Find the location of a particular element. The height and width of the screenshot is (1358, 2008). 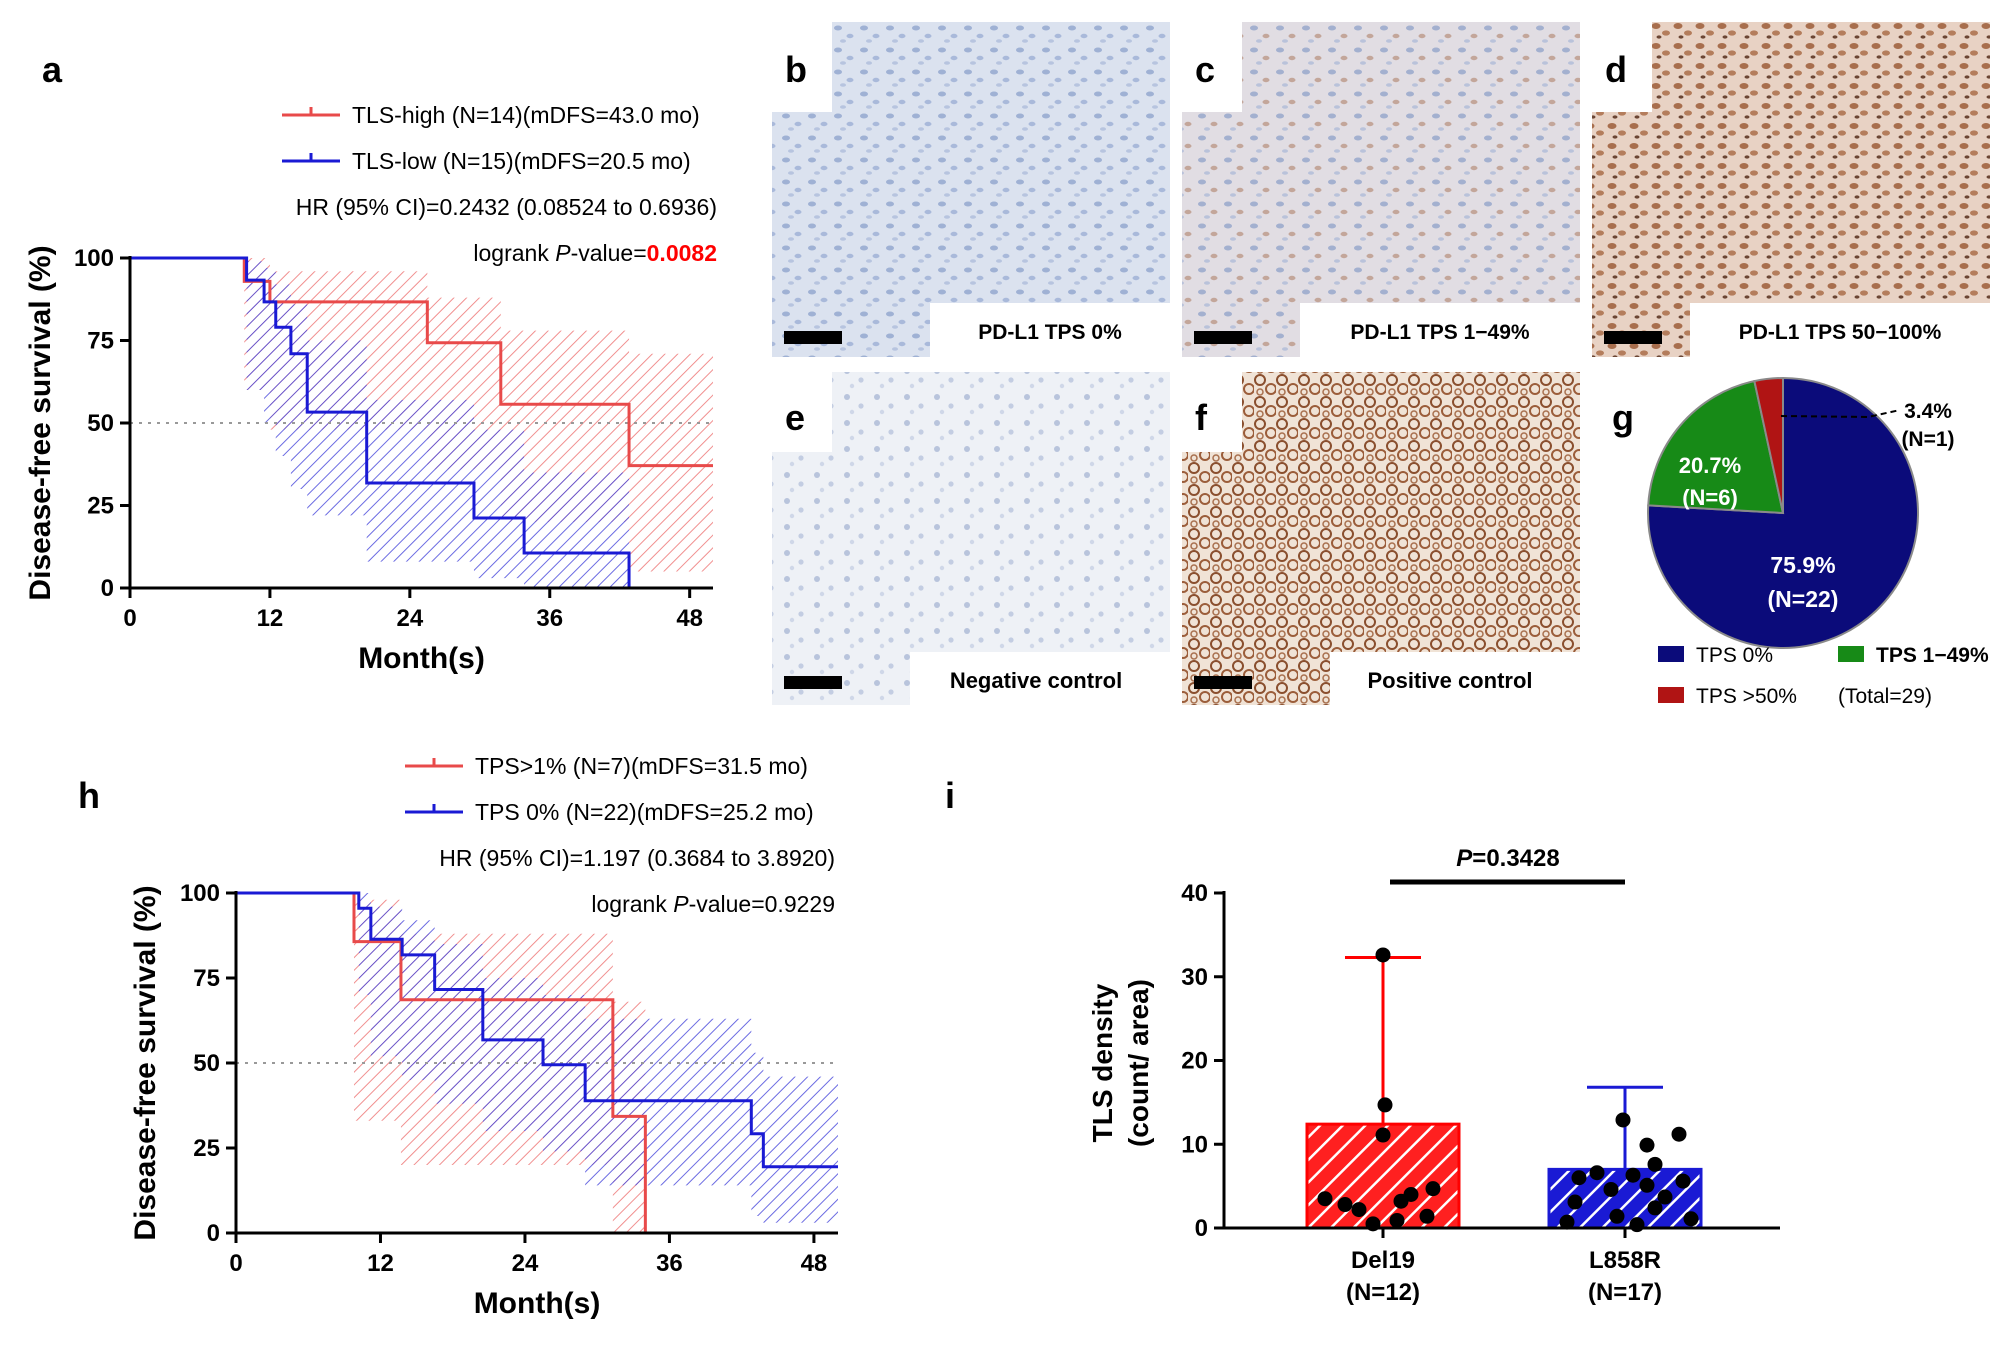

micrograph-d-image is located at coordinates (1791, 189).